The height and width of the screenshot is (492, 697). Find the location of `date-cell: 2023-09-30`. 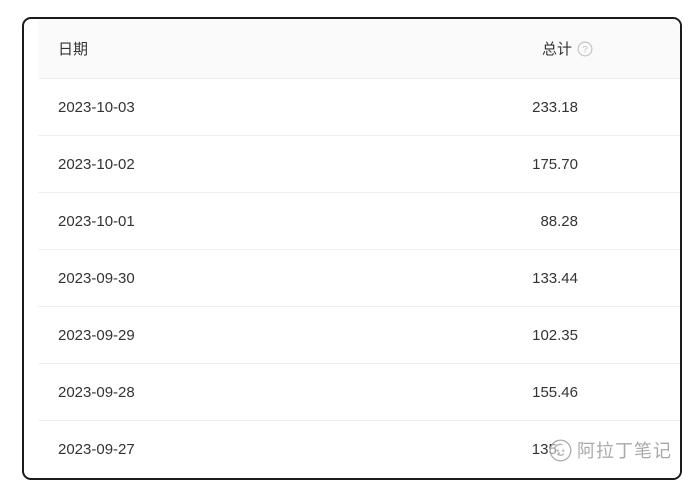

date-cell: 2023-09-30 is located at coordinates (96, 278).